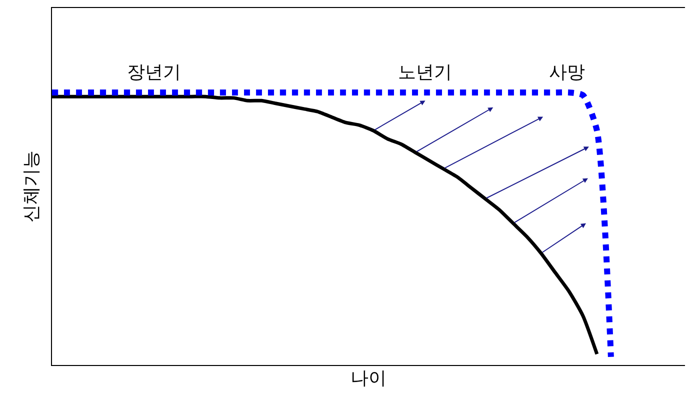 The height and width of the screenshot is (405, 686). Describe the element at coordinates (31, 186) in the screenshot. I see `y-axis-title: 신체기능` at that location.